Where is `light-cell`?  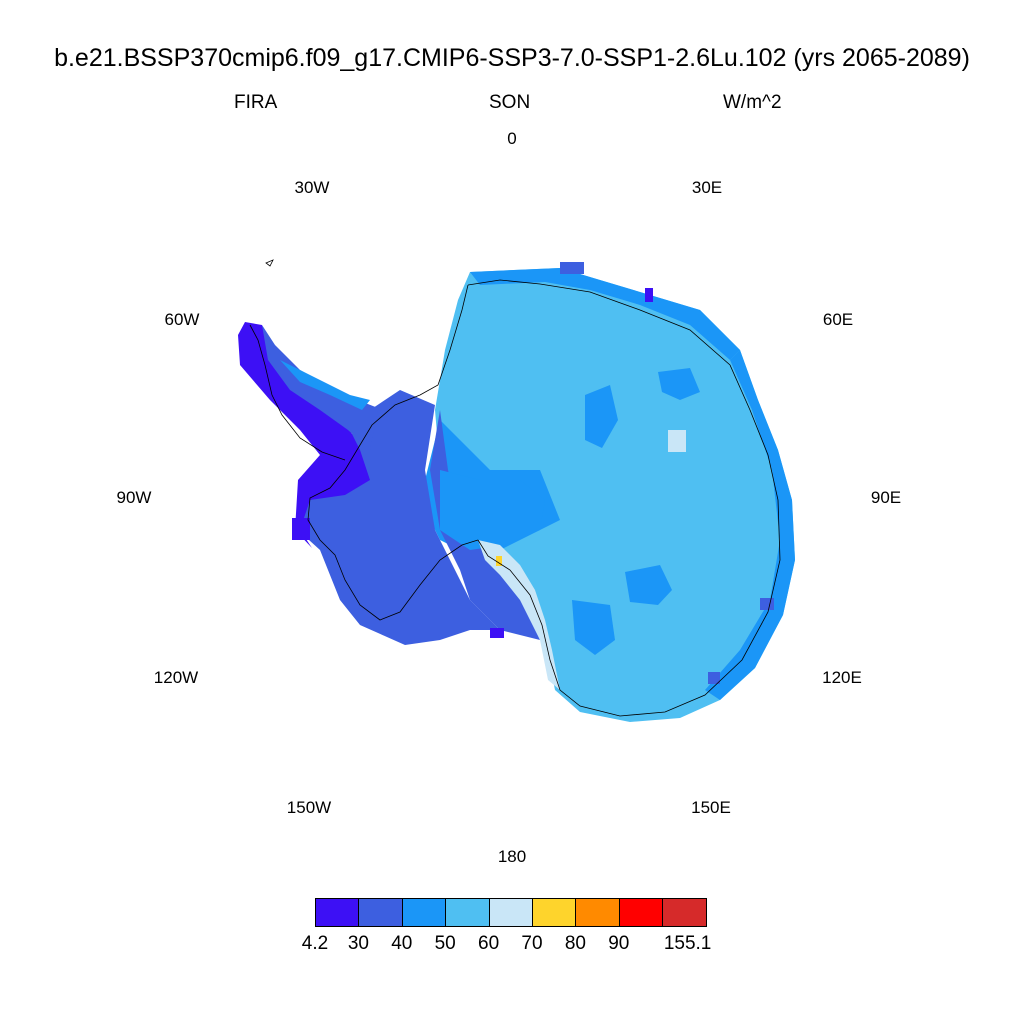 light-cell is located at coordinates (677, 441).